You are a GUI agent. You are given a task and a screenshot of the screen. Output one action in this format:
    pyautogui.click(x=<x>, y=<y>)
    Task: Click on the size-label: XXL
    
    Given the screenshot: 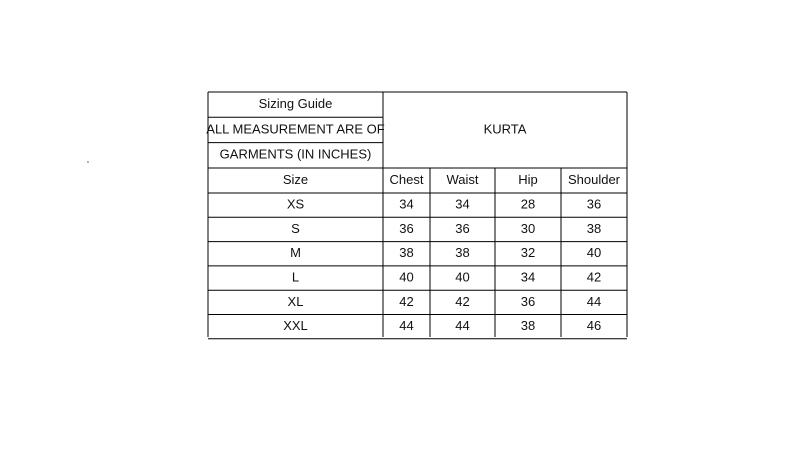 What is the action you would take?
    pyautogui.click(x=295, y=325)
    